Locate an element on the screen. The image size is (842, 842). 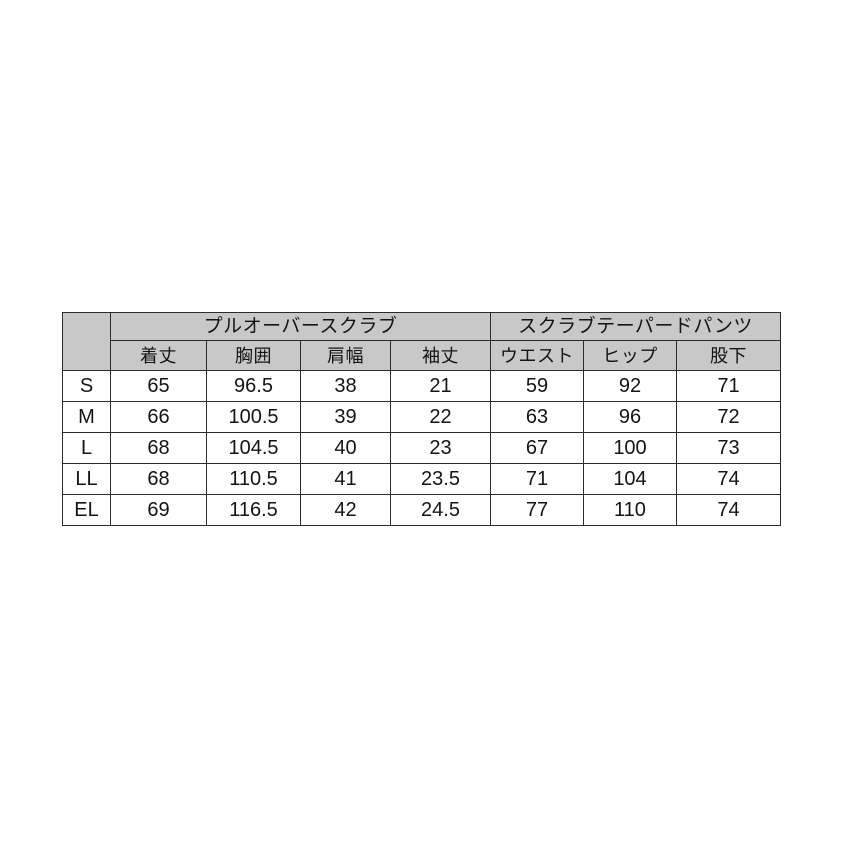
header-corner-cell is located at coordinates (86, 341).